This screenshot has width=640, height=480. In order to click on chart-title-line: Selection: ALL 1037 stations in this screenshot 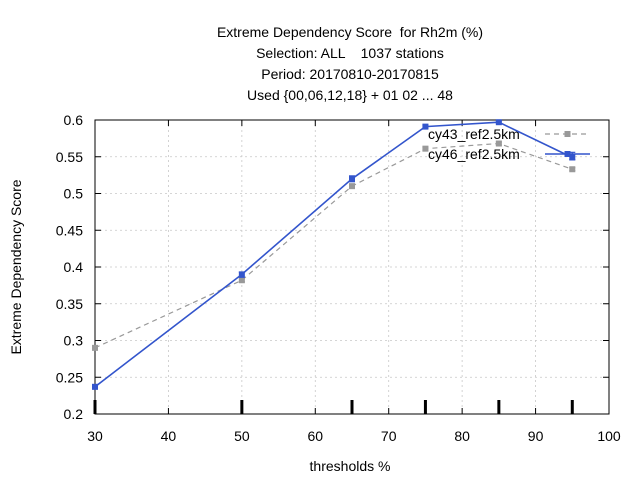, I will do `click(350, 53)`.